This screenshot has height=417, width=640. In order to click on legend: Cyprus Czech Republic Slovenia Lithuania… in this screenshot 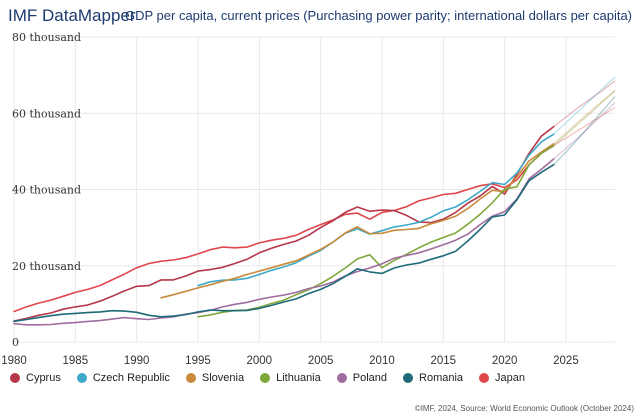, I will do `click(267, 378)`.